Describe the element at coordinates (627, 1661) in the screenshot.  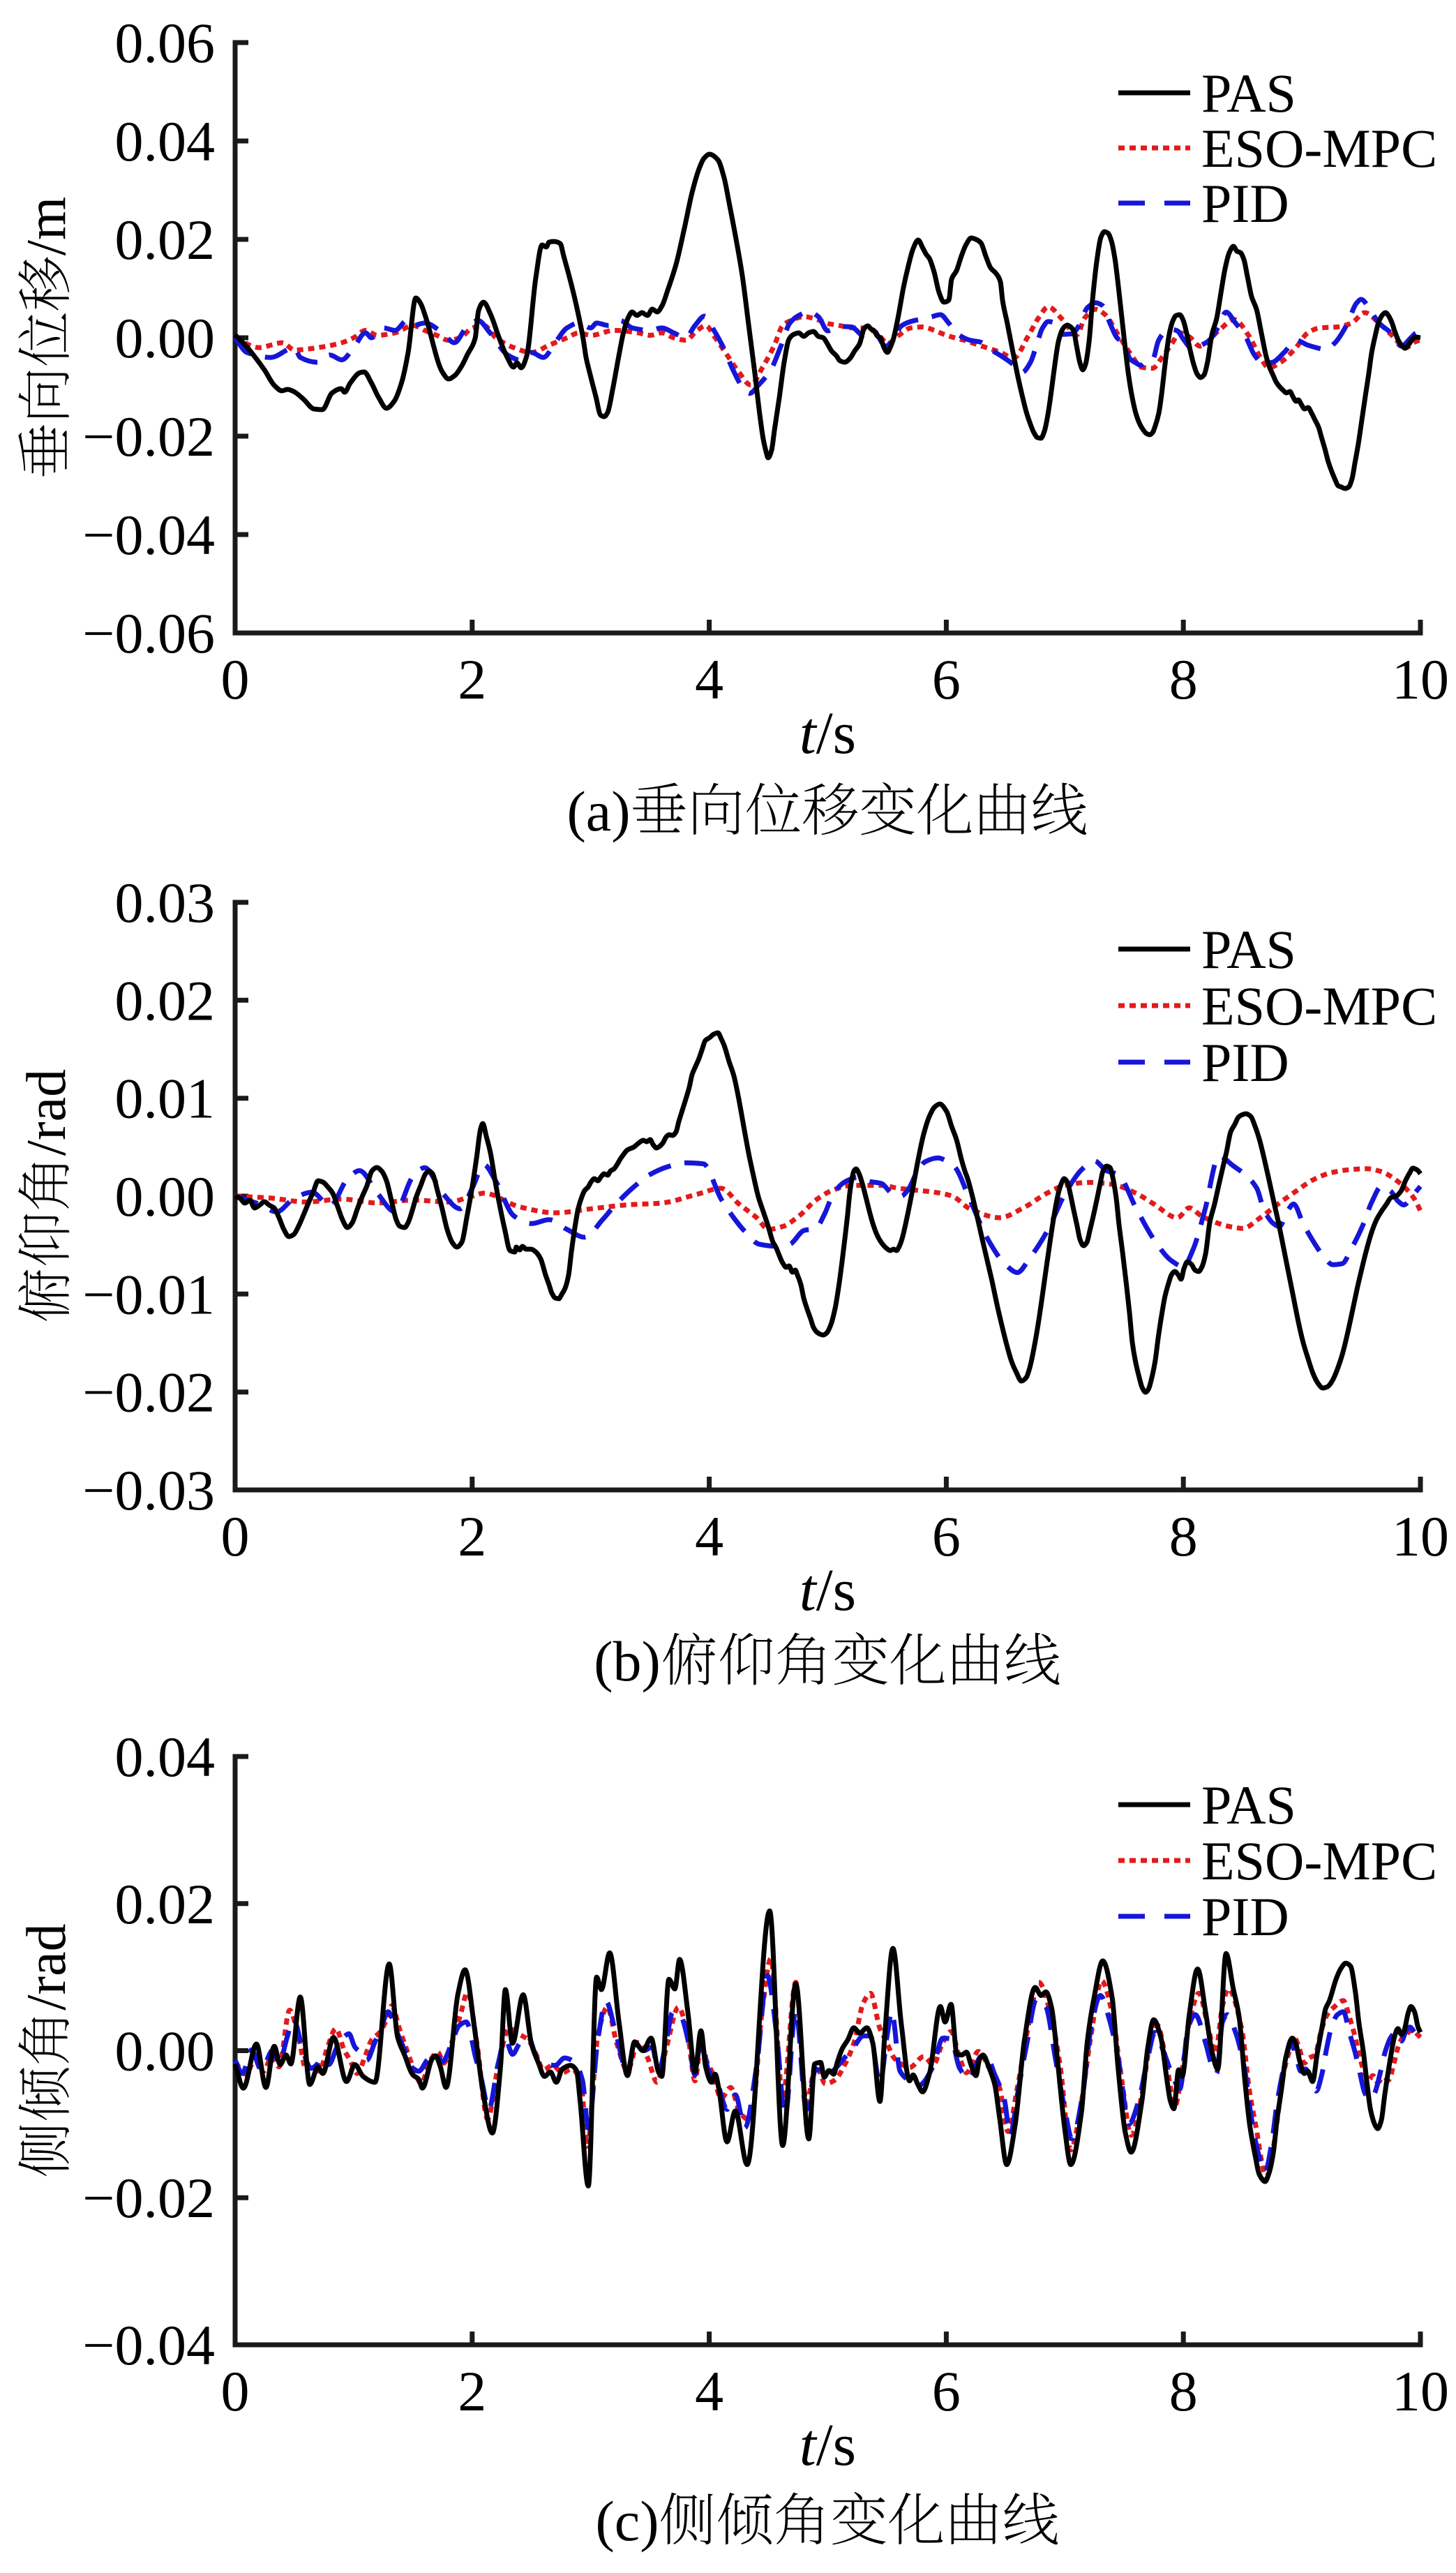
I see `svg-text: (b)` at that location.